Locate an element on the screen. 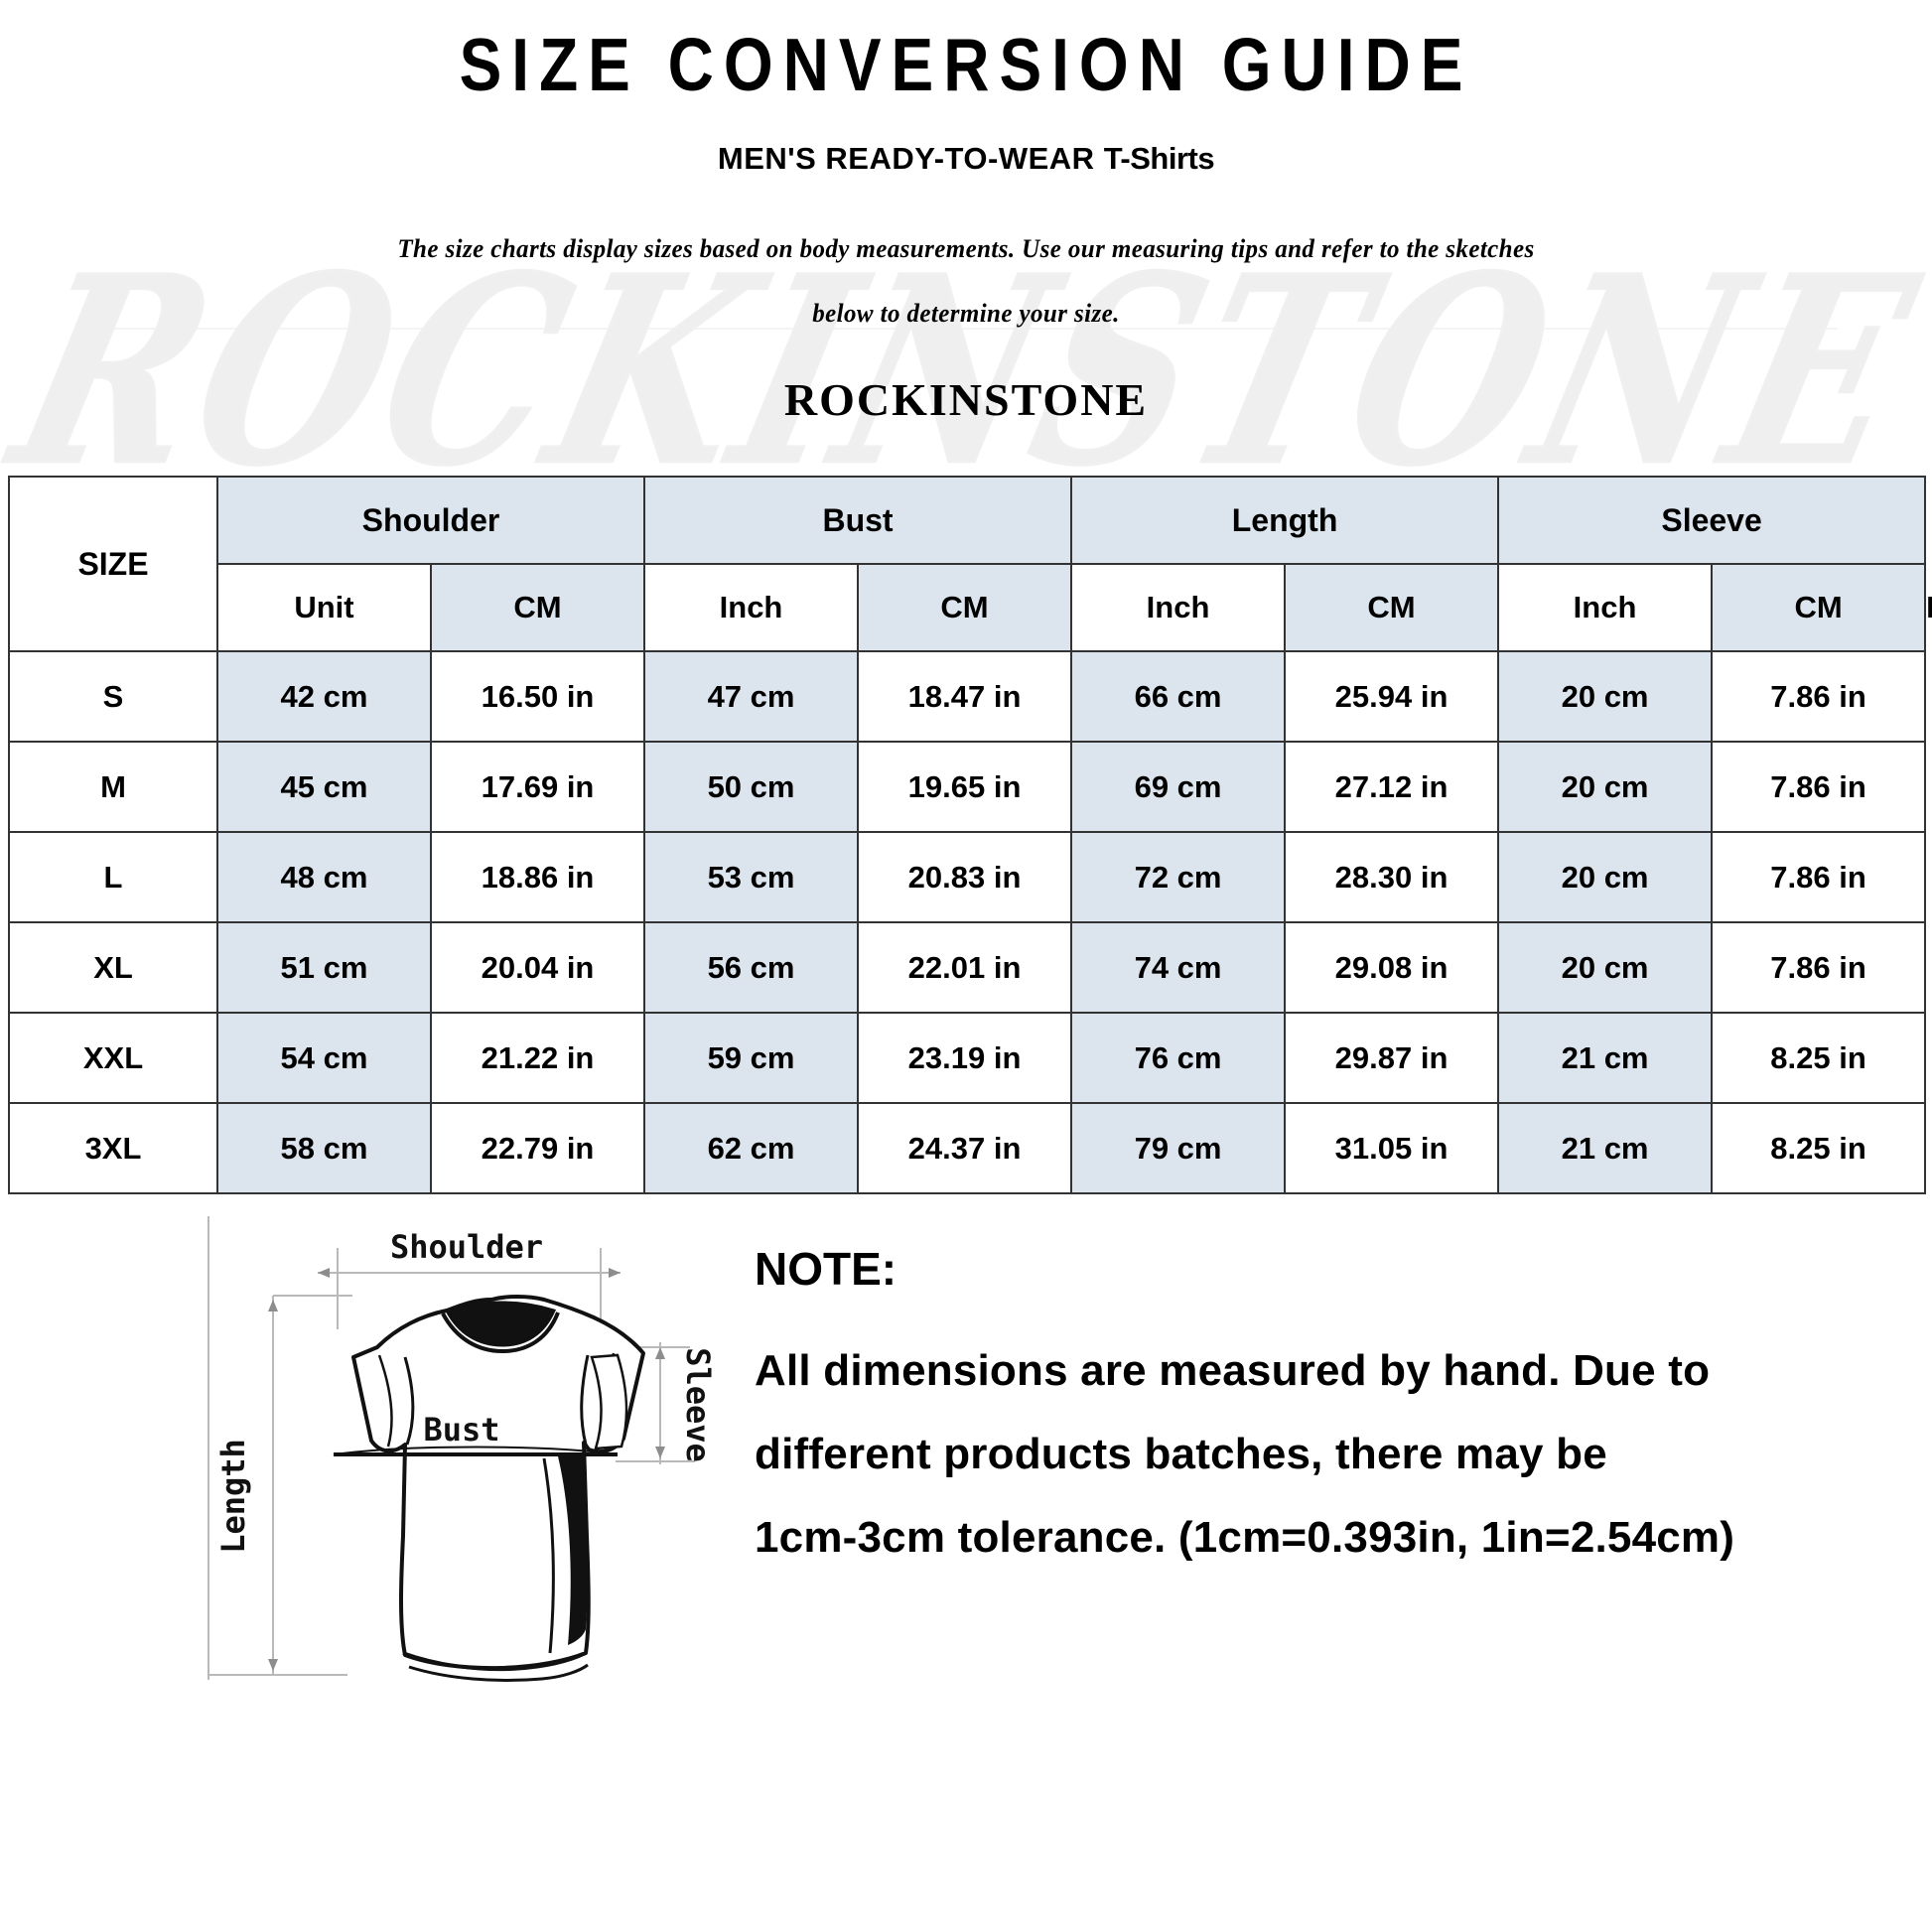  cell-measurement: 79 cm is located at coordinates (1178, 1148).